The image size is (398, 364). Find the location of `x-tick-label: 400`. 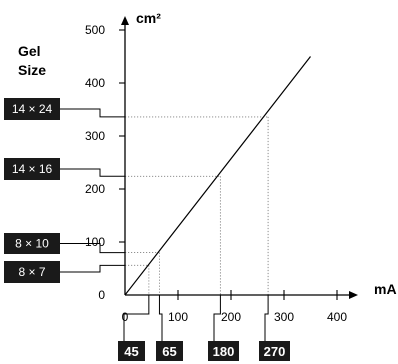

x-tick-label: 400 is located at coordinates (337, 317).